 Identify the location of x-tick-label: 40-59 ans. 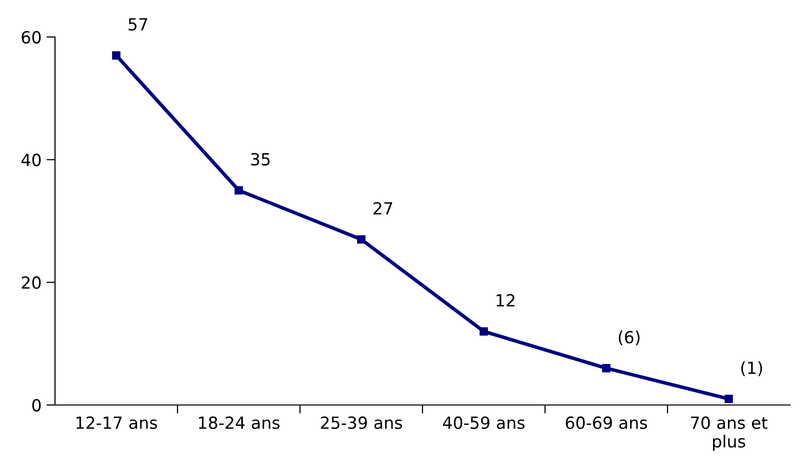
(483, 423).